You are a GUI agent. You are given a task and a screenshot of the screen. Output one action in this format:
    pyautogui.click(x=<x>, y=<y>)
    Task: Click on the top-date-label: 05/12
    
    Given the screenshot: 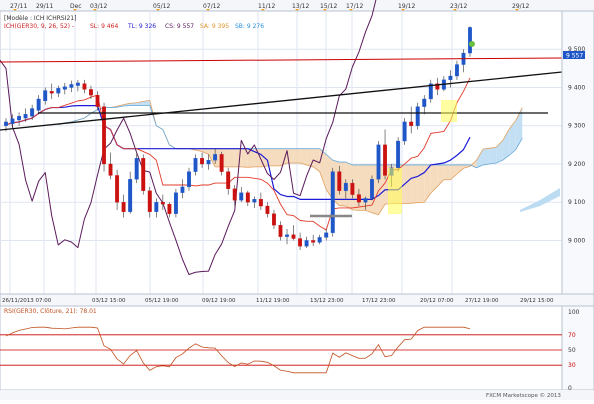 What is the action you would take?
    pyautogui.click(x=161, y=6)
    